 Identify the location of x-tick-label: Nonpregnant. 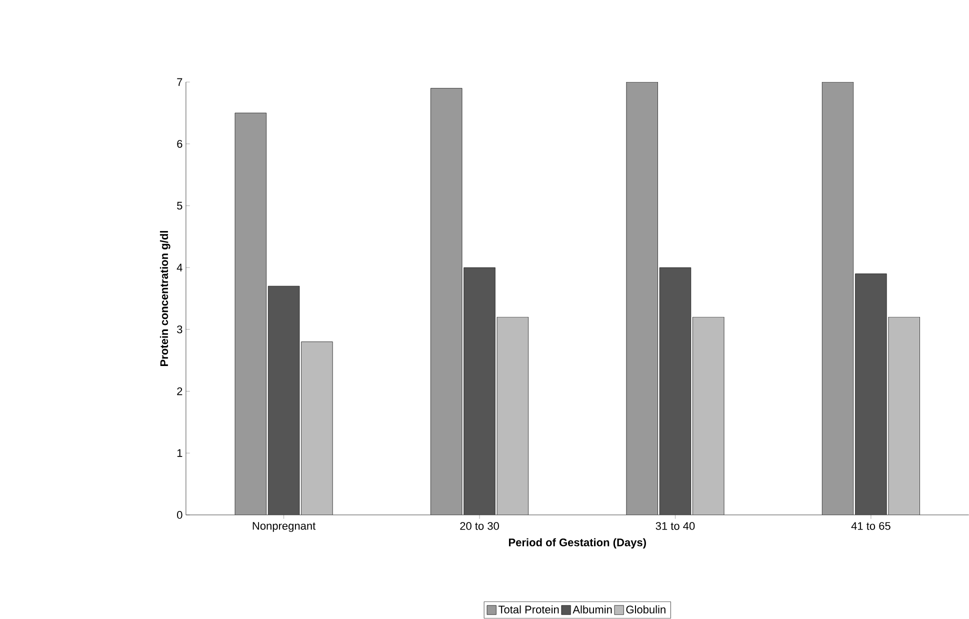
(284, 527).